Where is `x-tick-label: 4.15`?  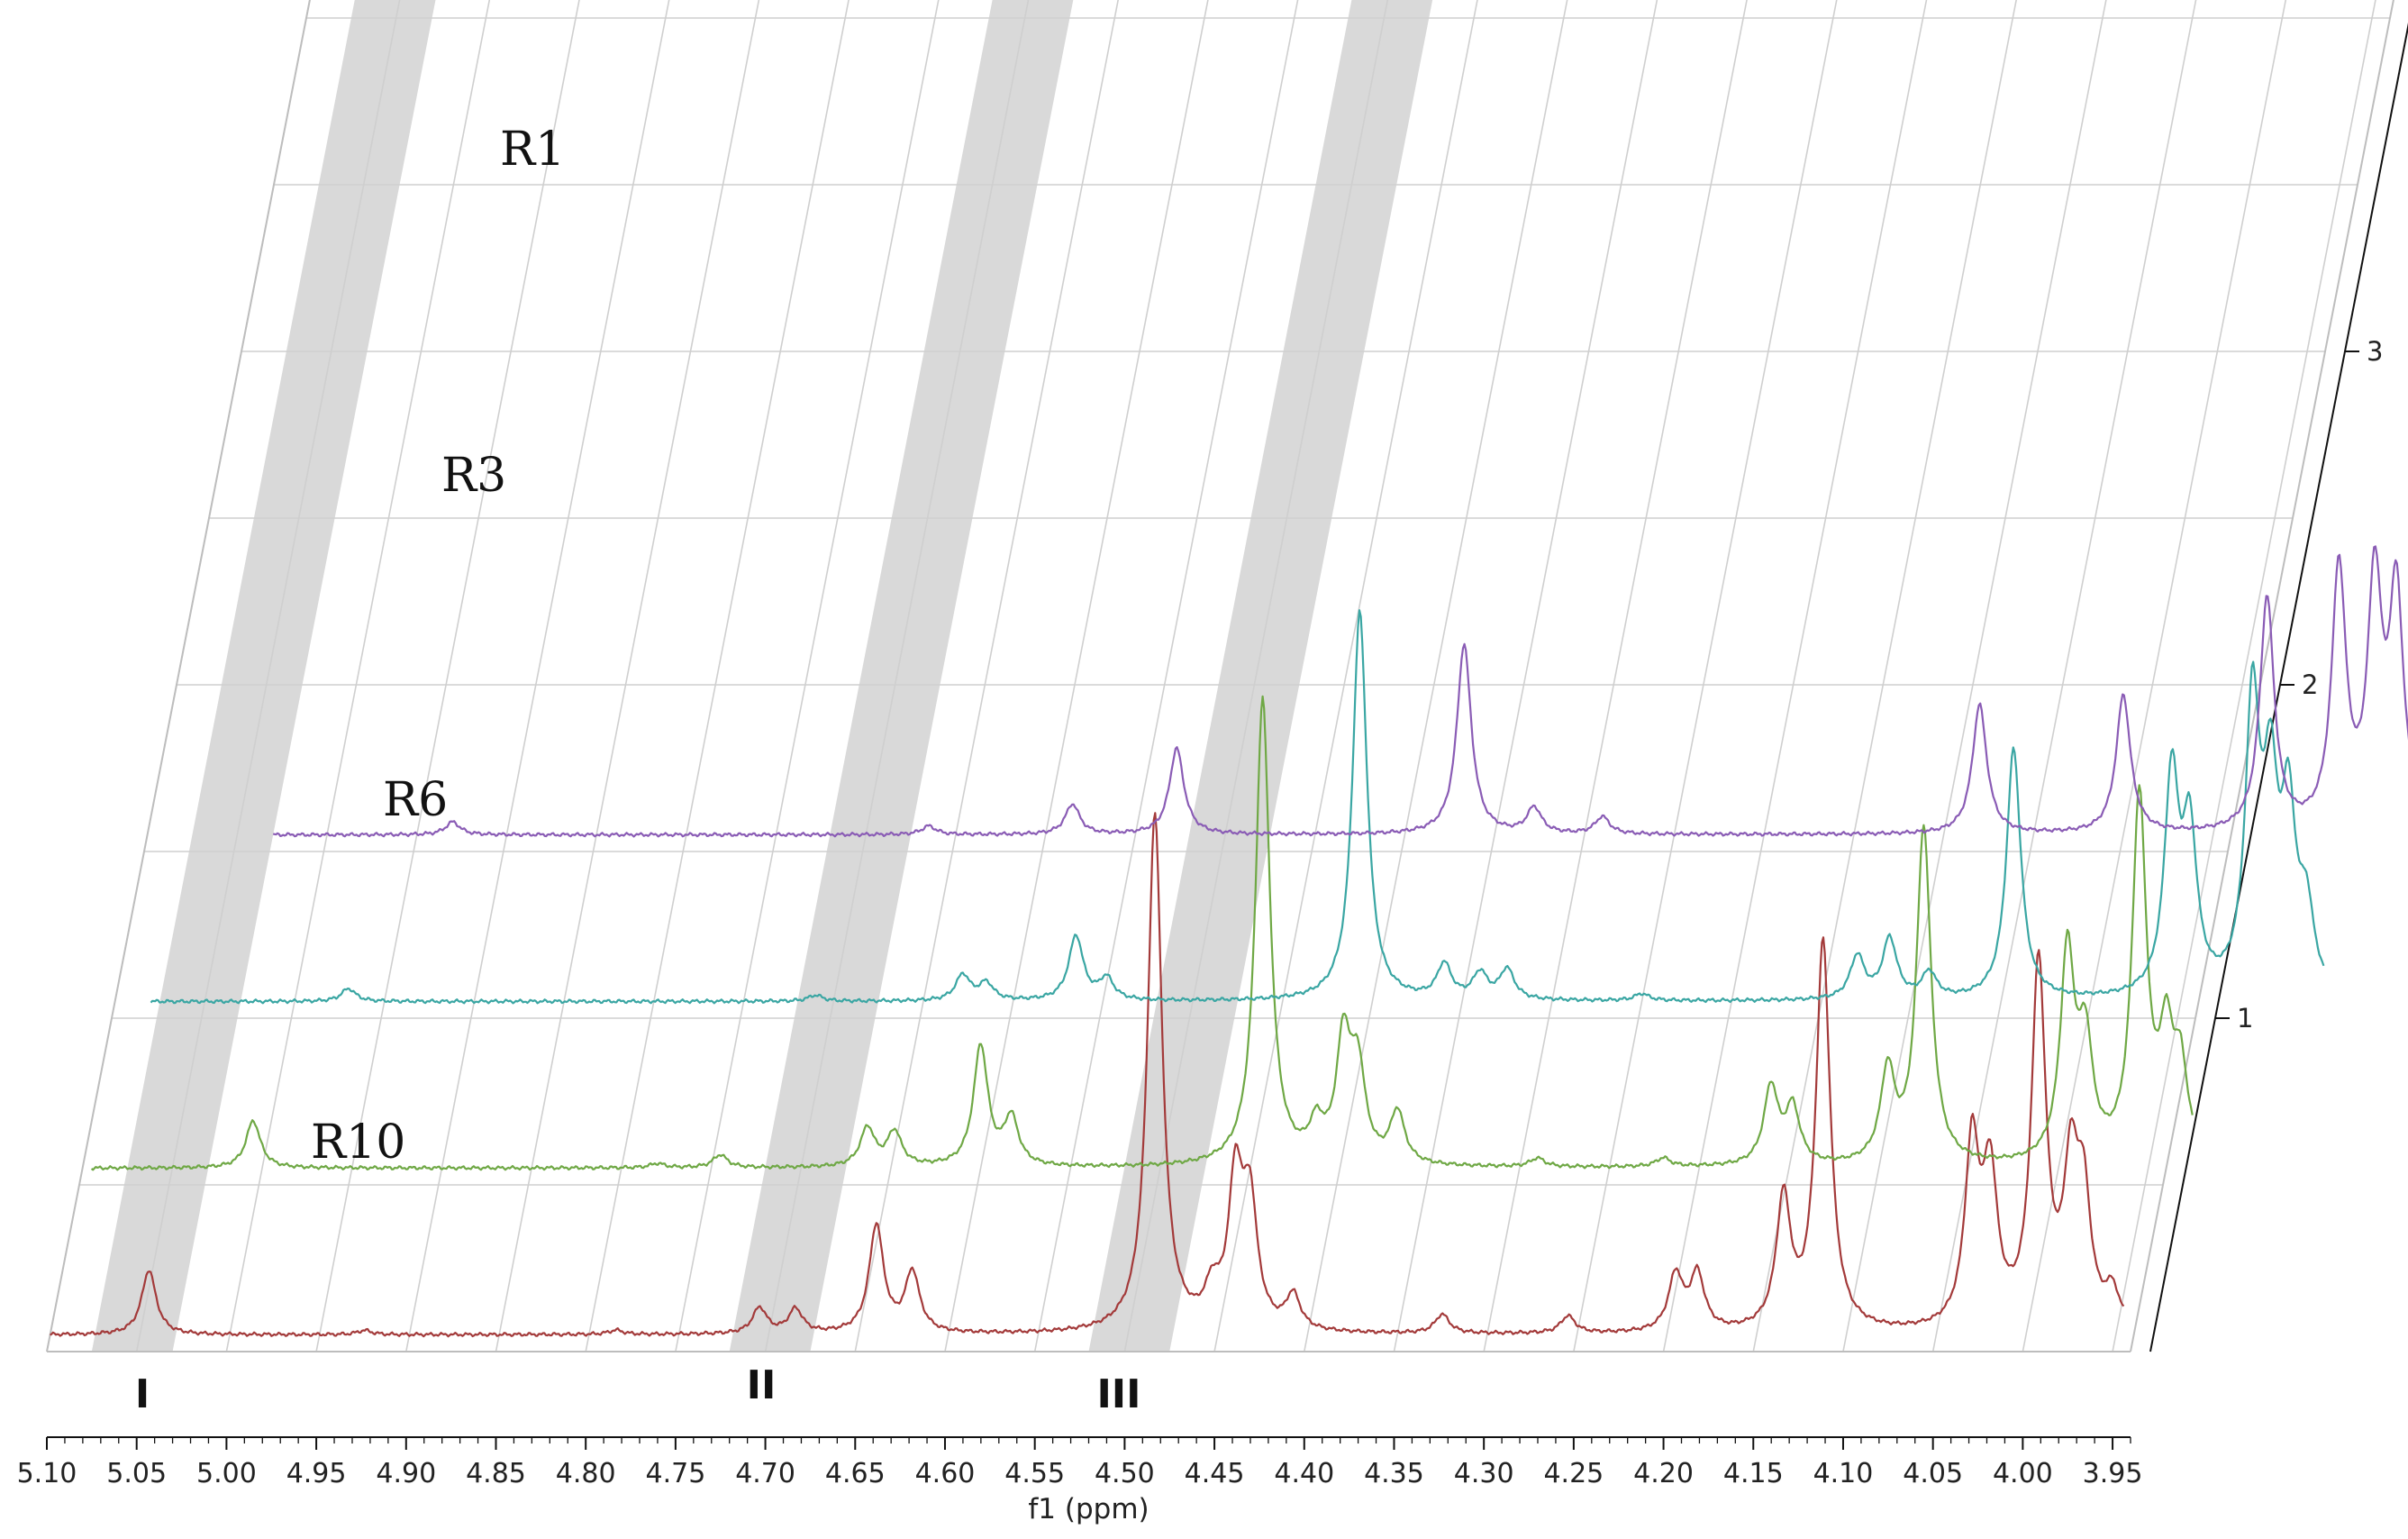 x-tick-label: 4.15 is located at coordinates (1753, 1473).